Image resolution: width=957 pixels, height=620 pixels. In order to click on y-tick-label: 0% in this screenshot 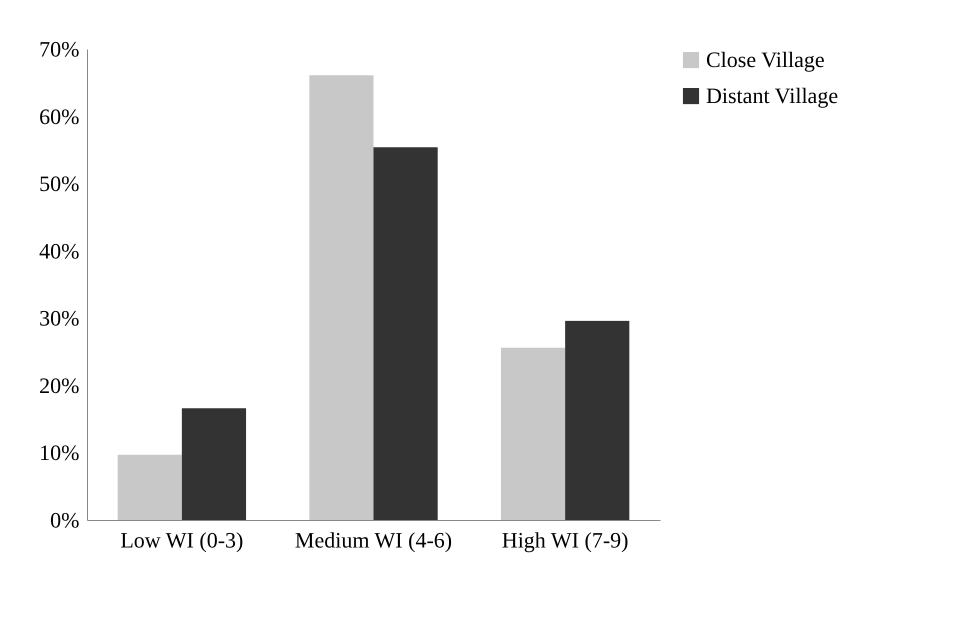, I will do `click(65, 520)`.